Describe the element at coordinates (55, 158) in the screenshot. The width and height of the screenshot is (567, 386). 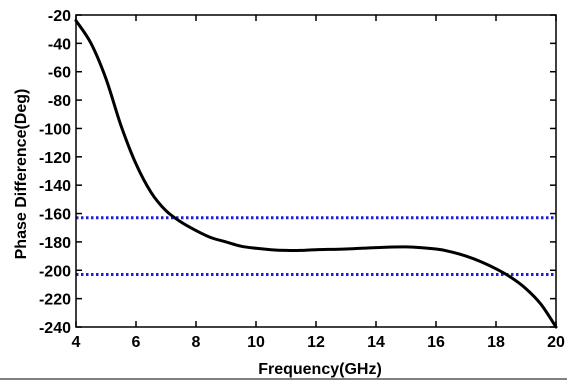
I see `y-tick-label: -120` at that location.